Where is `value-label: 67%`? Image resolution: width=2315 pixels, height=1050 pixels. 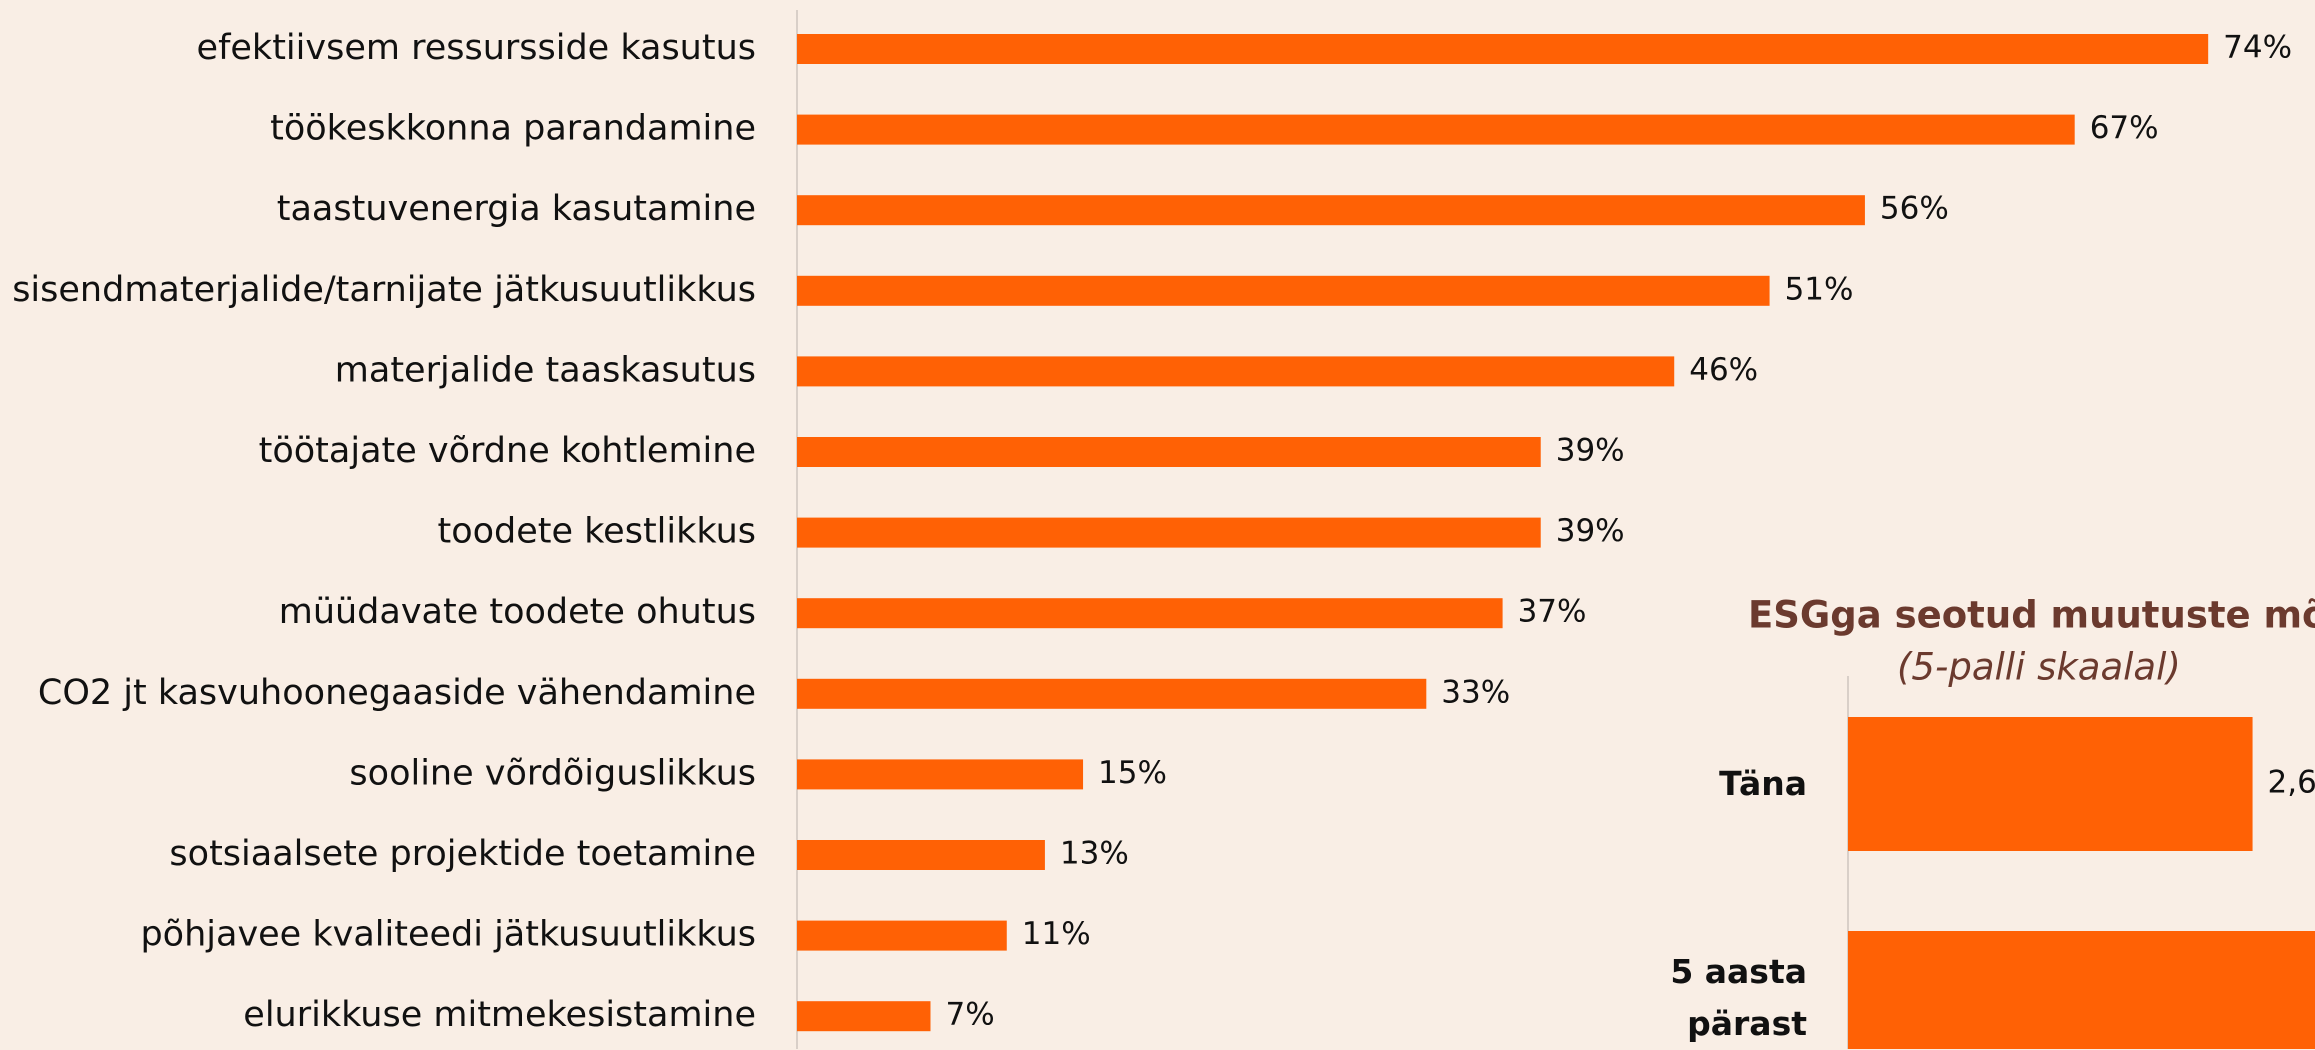
value-label: 67% is located at coordinates (2124, 128).